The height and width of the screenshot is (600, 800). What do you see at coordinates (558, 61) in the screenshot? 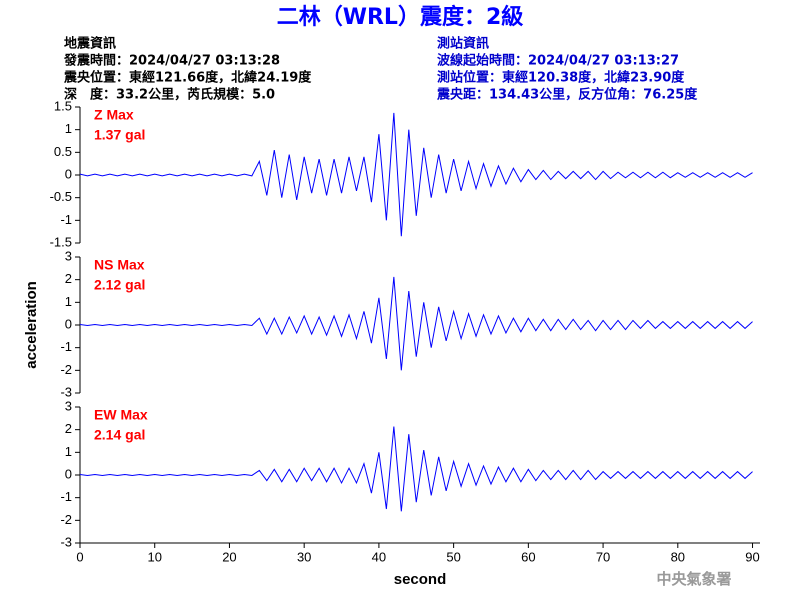
I see `info-line: 波線起始時間：2024/04/27 03:13:27` at bounding box center [558, 61].